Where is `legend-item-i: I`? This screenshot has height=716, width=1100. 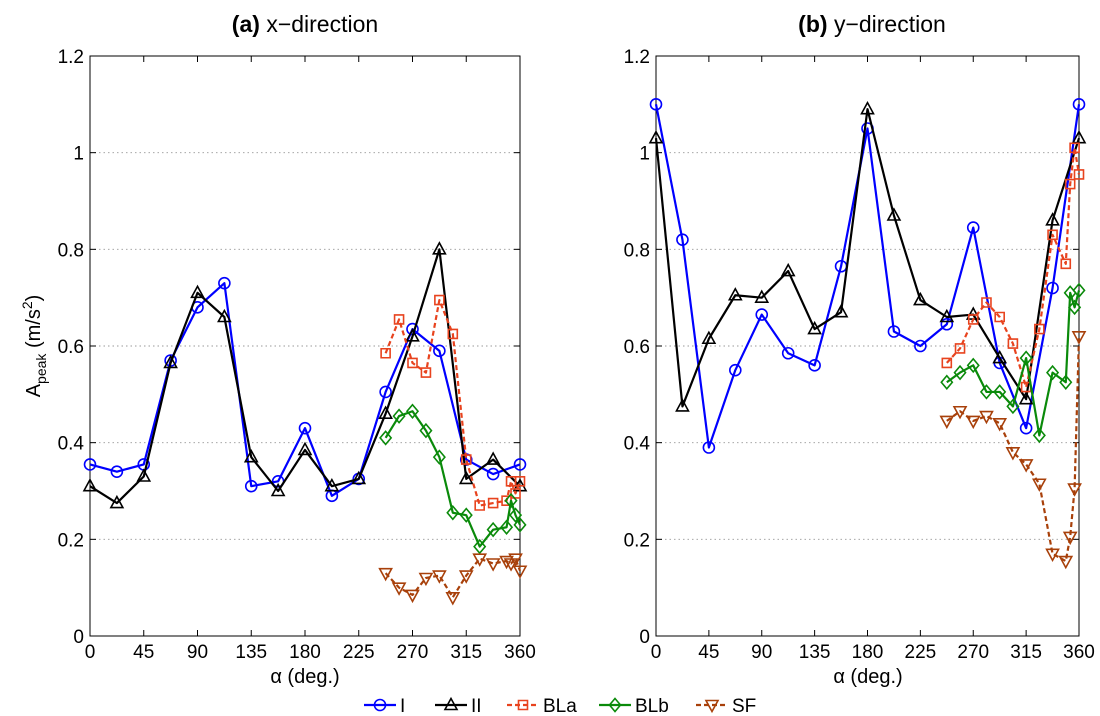 legend-item-i: I is located at coordinates (384, 706).